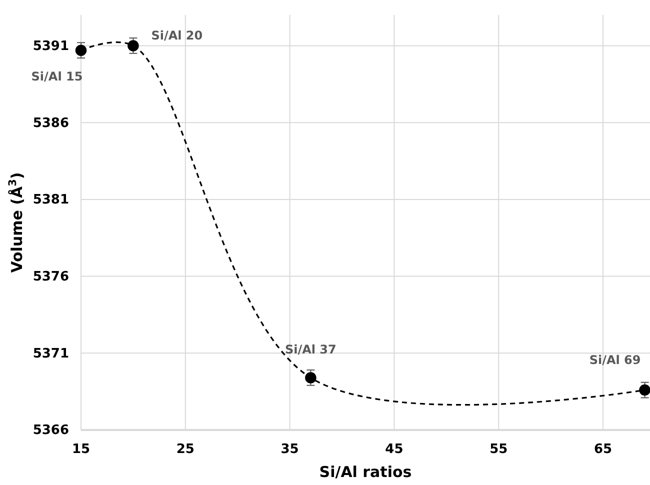 The height and width of the screenshot is (485, 650). Describe the element at coordinates (57, 76) in the screenshot. I see `annotation: Si/Al 15` at that location.